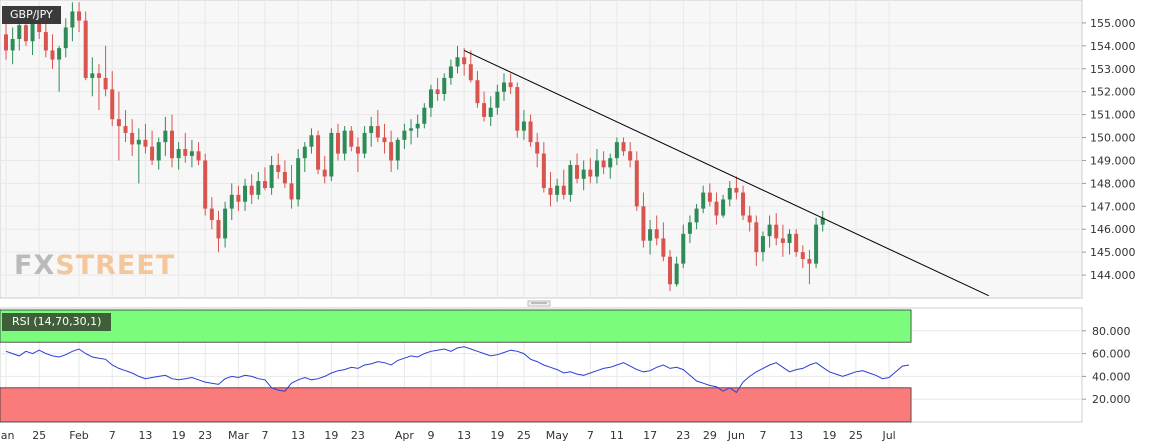 This screenshot has width=1151, height=447. What do you see at coordinates (1113, 46) in the screenshot?
I see `price-tick-label: 154.000` at bounding box center [1113, 46].